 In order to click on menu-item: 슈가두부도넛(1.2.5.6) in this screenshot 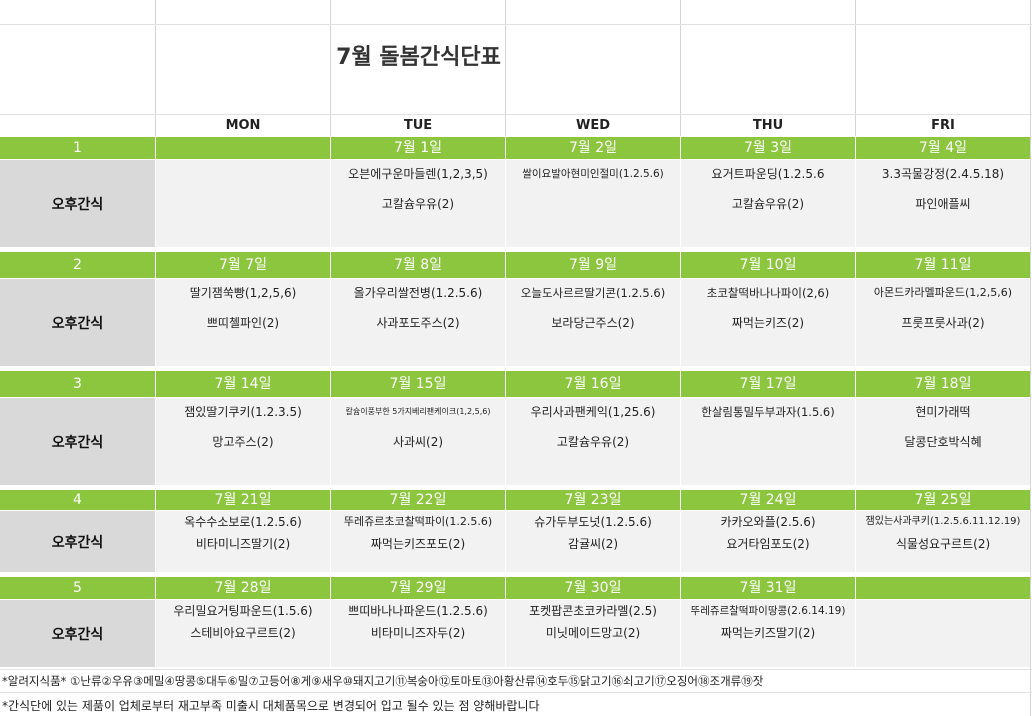, I will do `click(593, 522)`.